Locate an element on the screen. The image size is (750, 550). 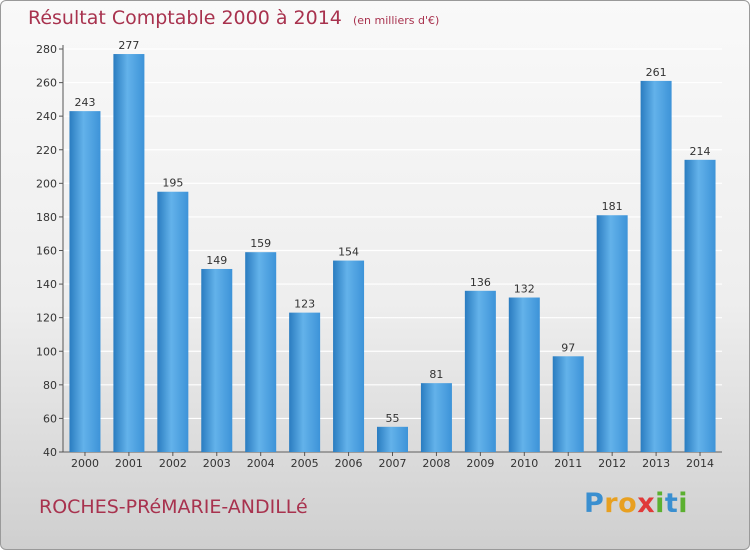
logo-letter: r is located at coordinates (611, 503).